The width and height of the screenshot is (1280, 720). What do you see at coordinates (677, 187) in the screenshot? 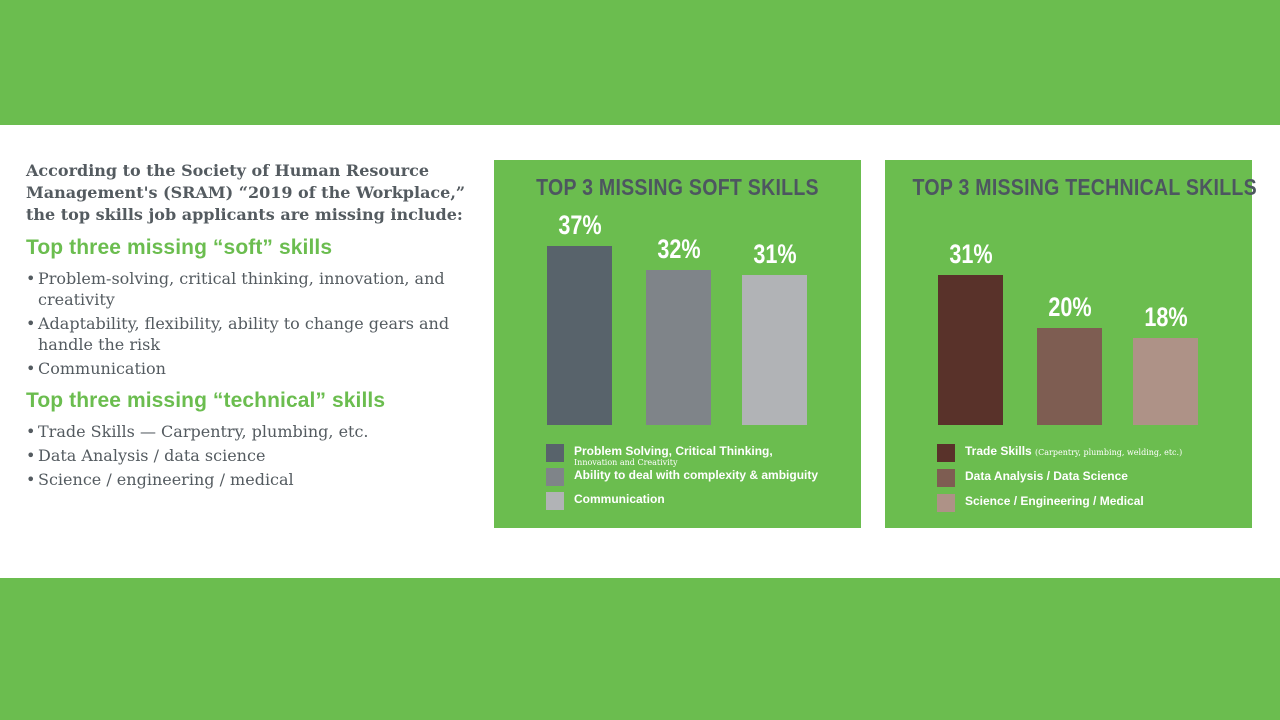
I see `chart-title: TOP 3 MISSING SOFT SKILLS` at bounding box center [677, 187].